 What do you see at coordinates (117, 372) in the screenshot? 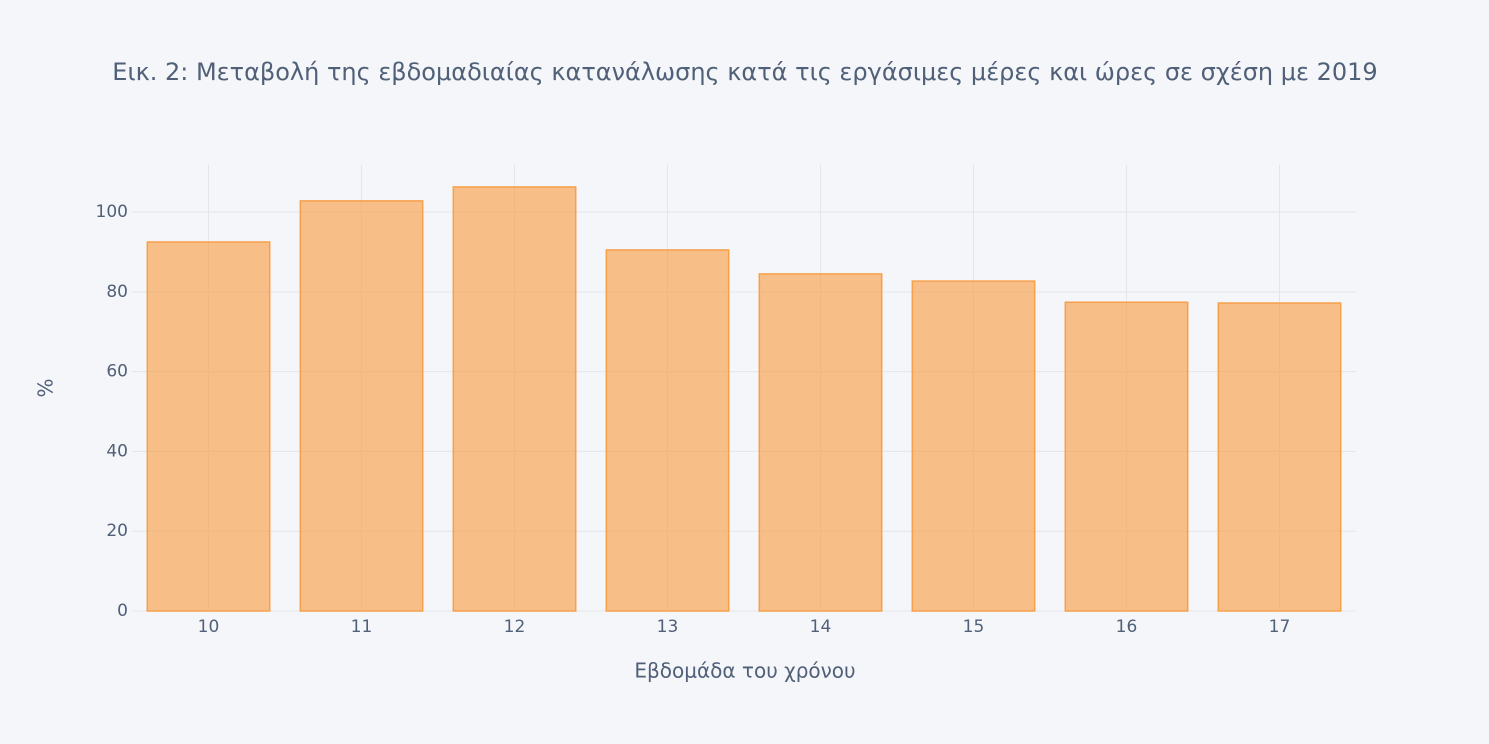
I see `y-tick-label: 60` at bounding box center [117, 372].